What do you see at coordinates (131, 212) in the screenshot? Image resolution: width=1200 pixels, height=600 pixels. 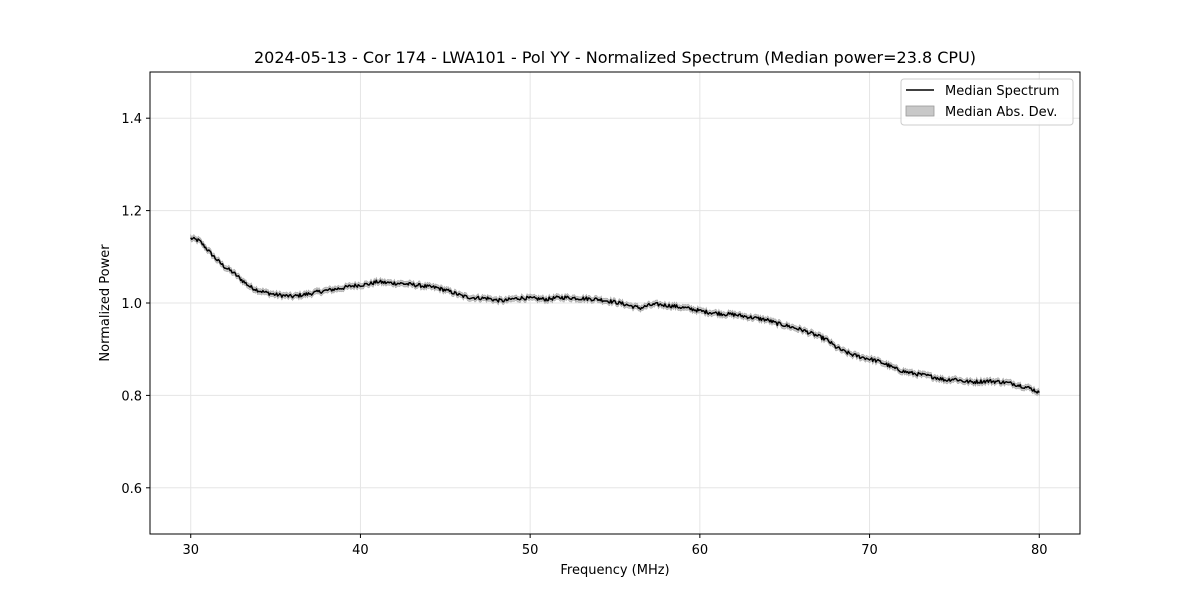 I see `y-tick-label: 1.2` at bounding box center [131, 212].